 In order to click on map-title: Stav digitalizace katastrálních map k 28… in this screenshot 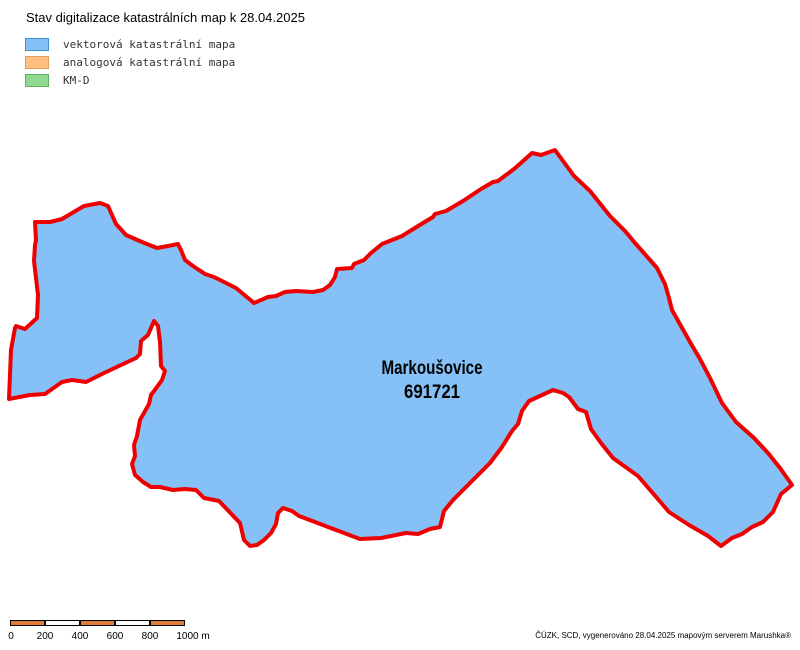, I will do `click(165, 17)`.